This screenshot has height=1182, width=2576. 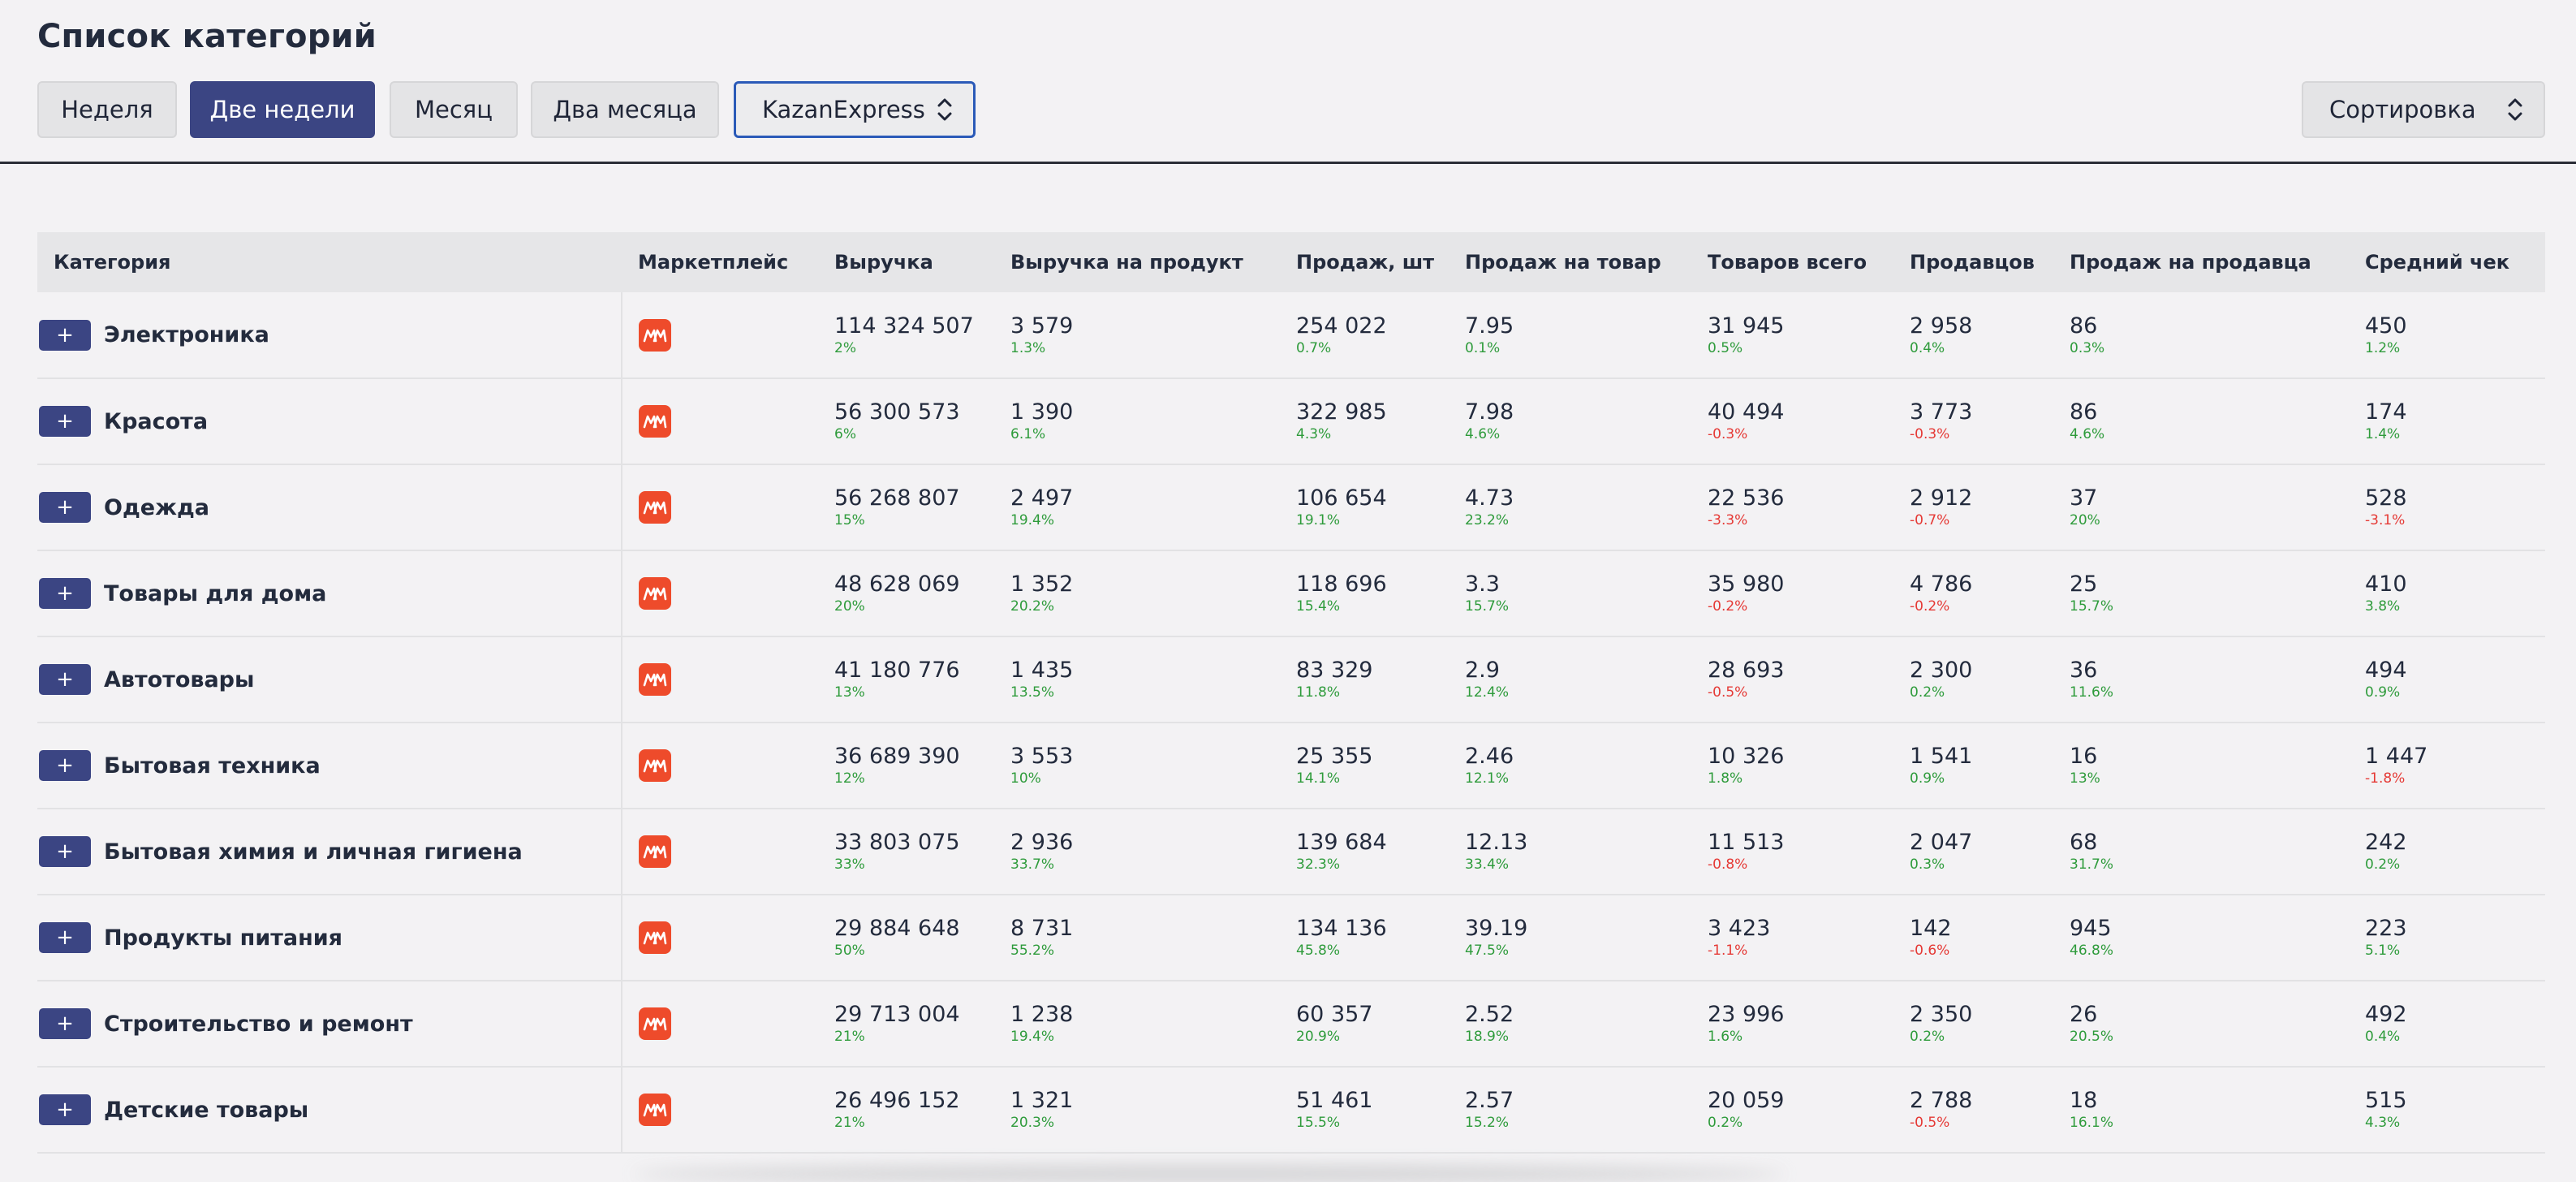 I want to click on sales-count-value: 322 985, so click(x=1341, y=412).